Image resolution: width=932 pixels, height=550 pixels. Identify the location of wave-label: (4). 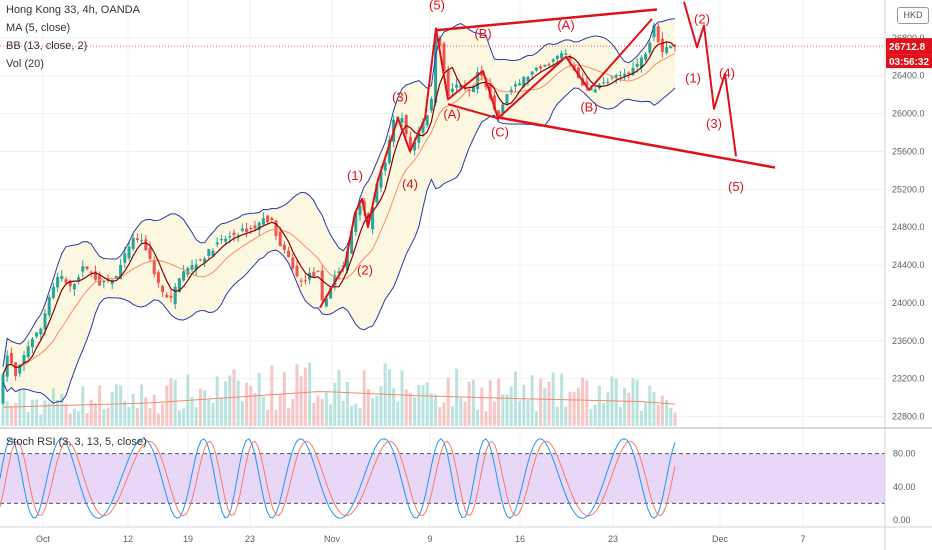
(727, 73).